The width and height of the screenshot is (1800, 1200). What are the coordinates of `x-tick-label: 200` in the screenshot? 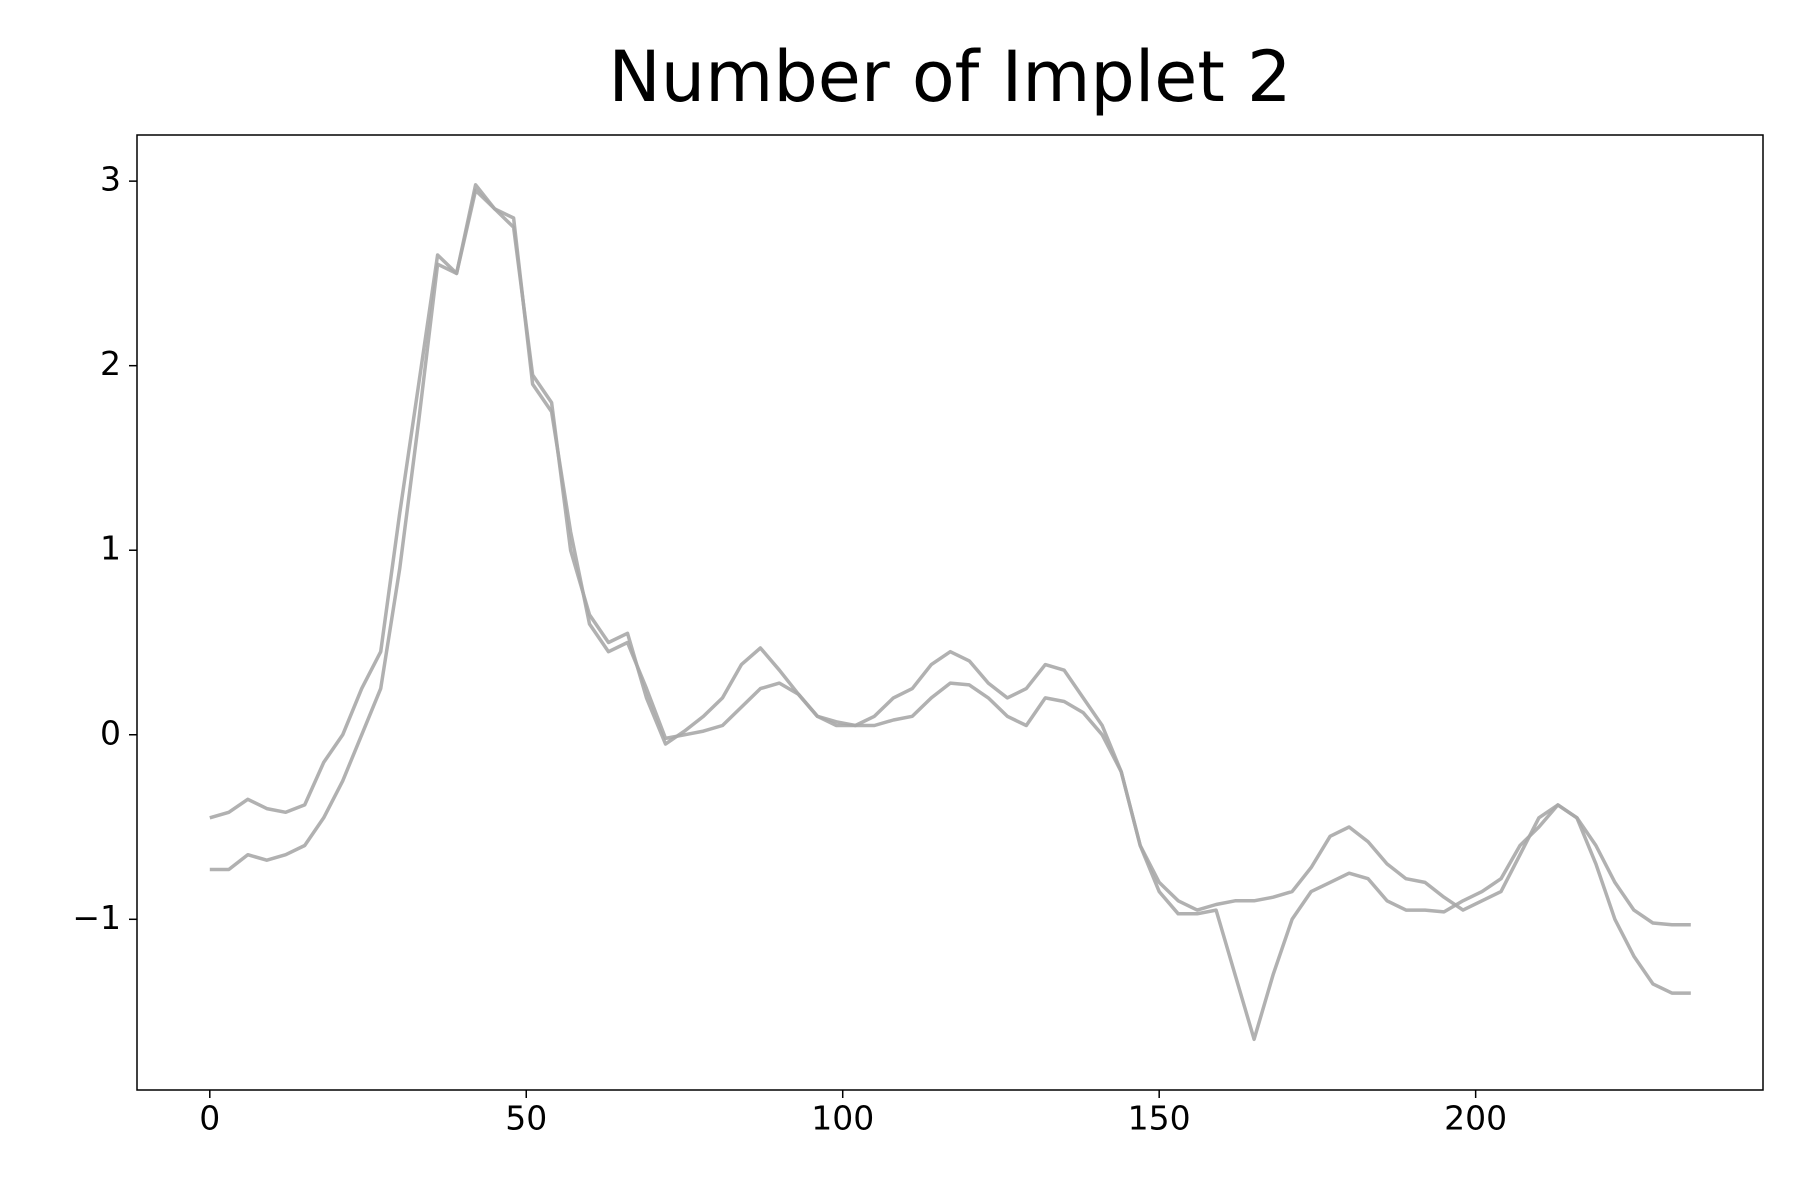 It's located at (1475, 1118).